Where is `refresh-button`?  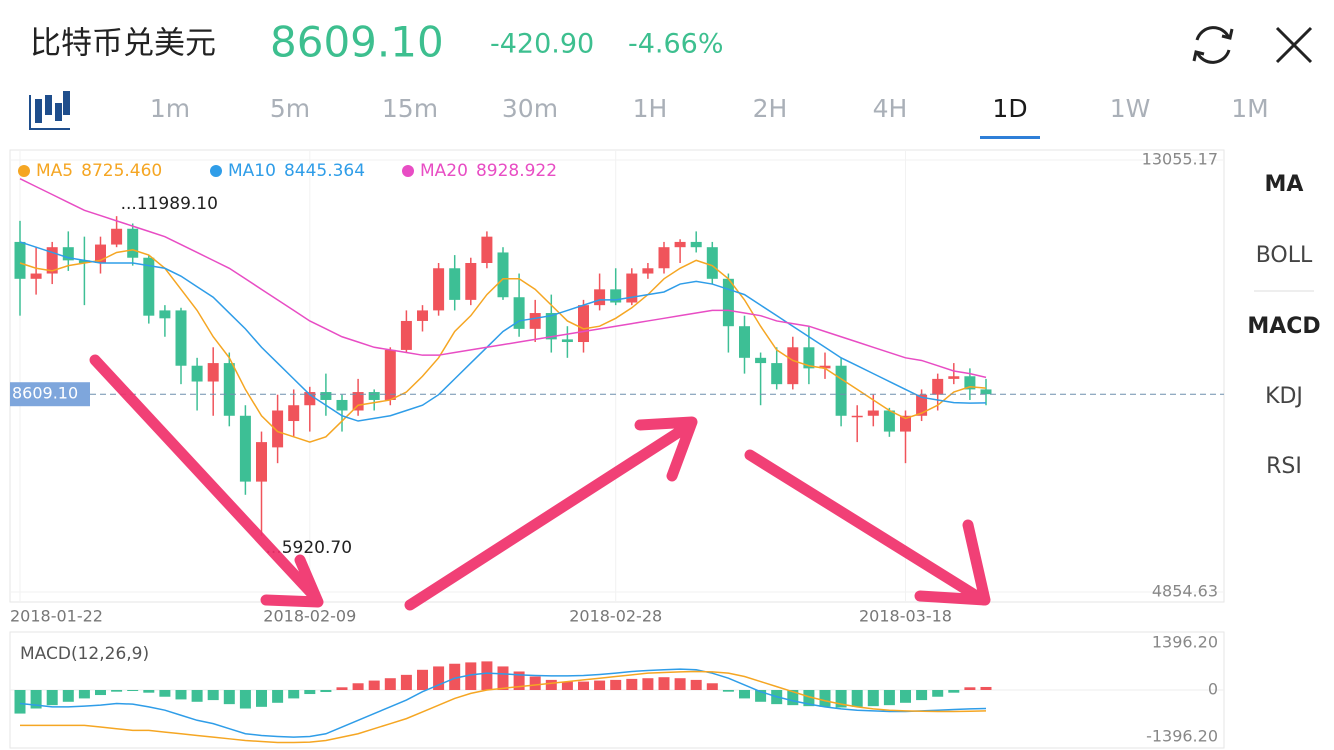 refresh-button is located at coordinates (1213, 45).